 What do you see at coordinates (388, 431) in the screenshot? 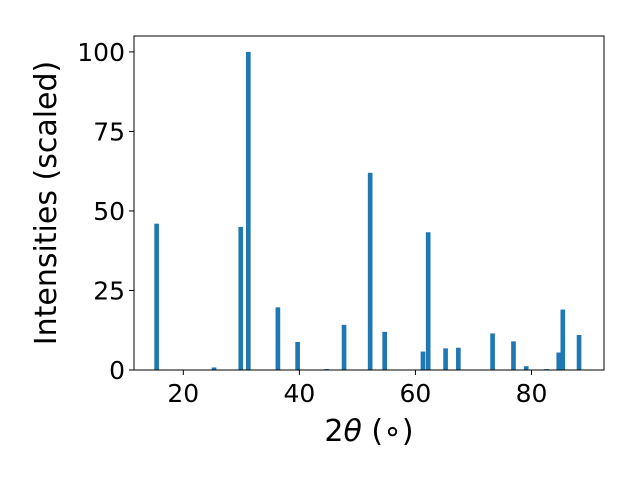
I see `x-axis-label-suffix: (∘)` at bounding box center [388, 431].